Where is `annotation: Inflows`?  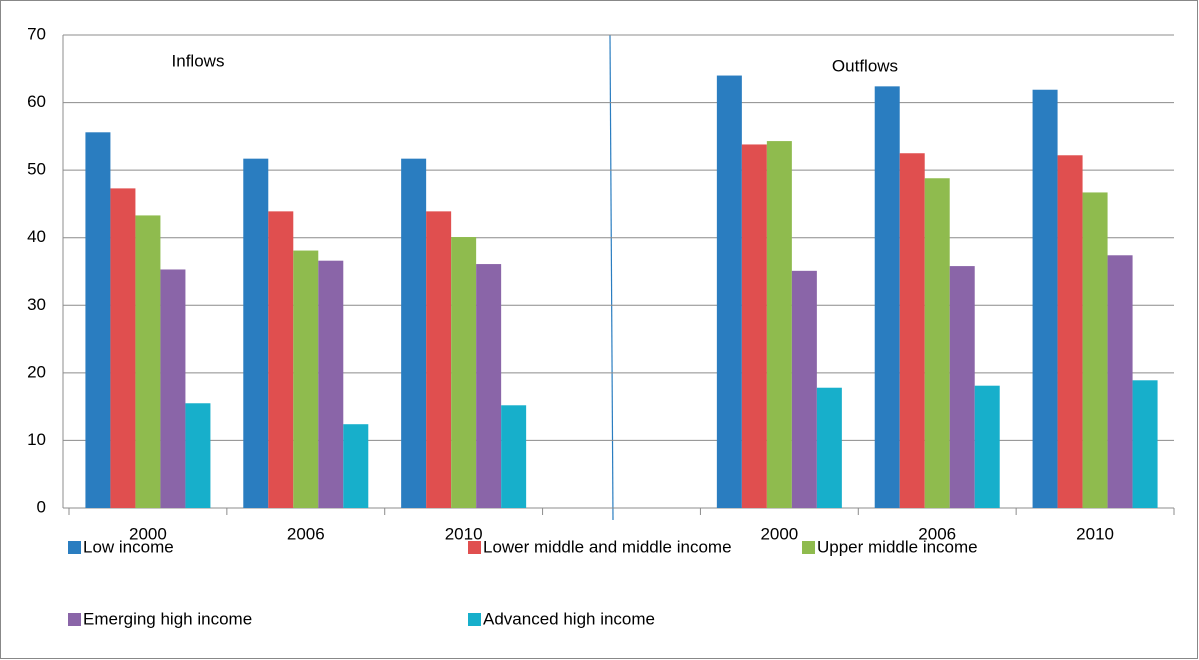
annotation: Inflows is located at coordinates (198, 60).